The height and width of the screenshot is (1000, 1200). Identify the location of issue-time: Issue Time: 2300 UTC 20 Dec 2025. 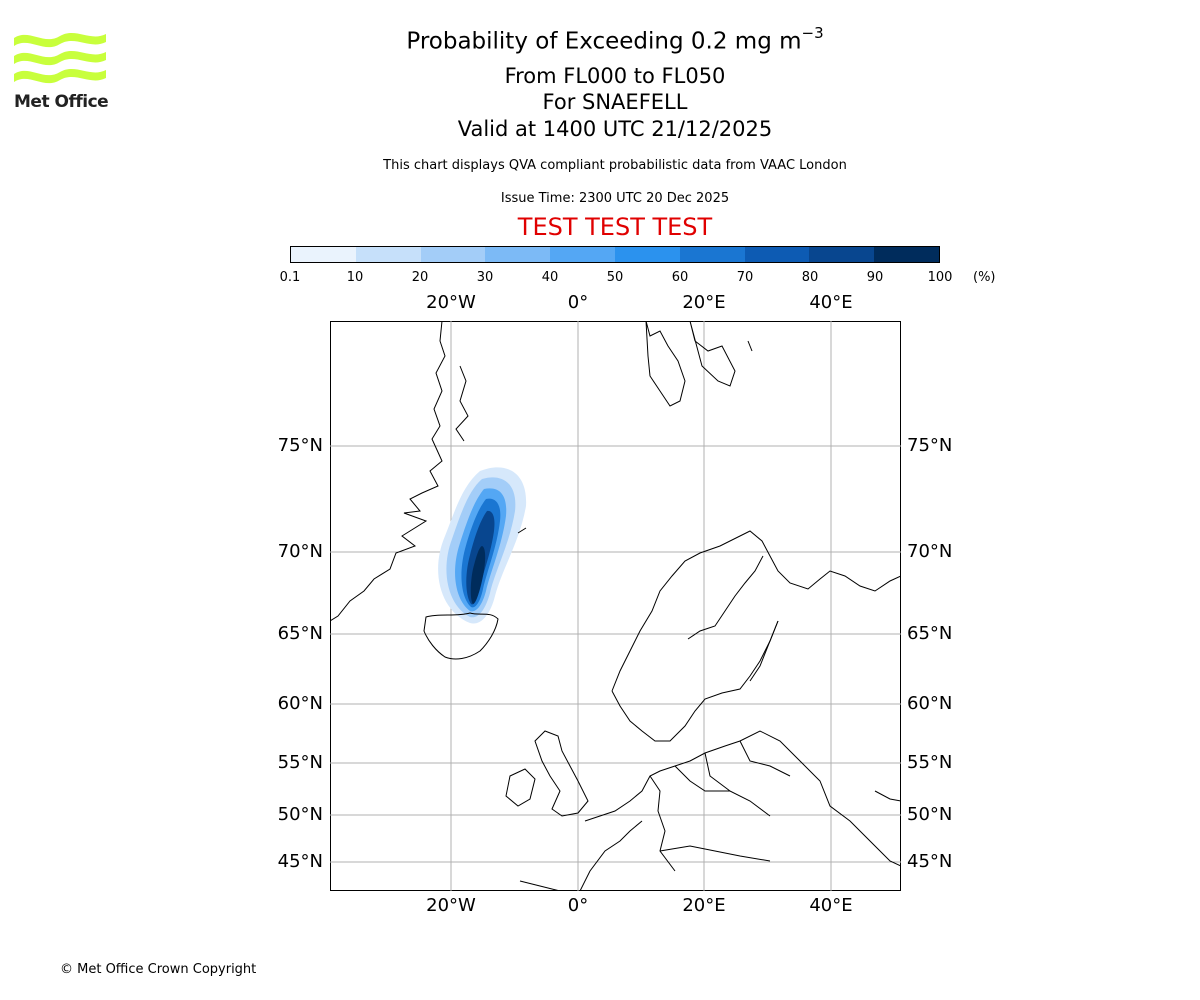
(615, 198).